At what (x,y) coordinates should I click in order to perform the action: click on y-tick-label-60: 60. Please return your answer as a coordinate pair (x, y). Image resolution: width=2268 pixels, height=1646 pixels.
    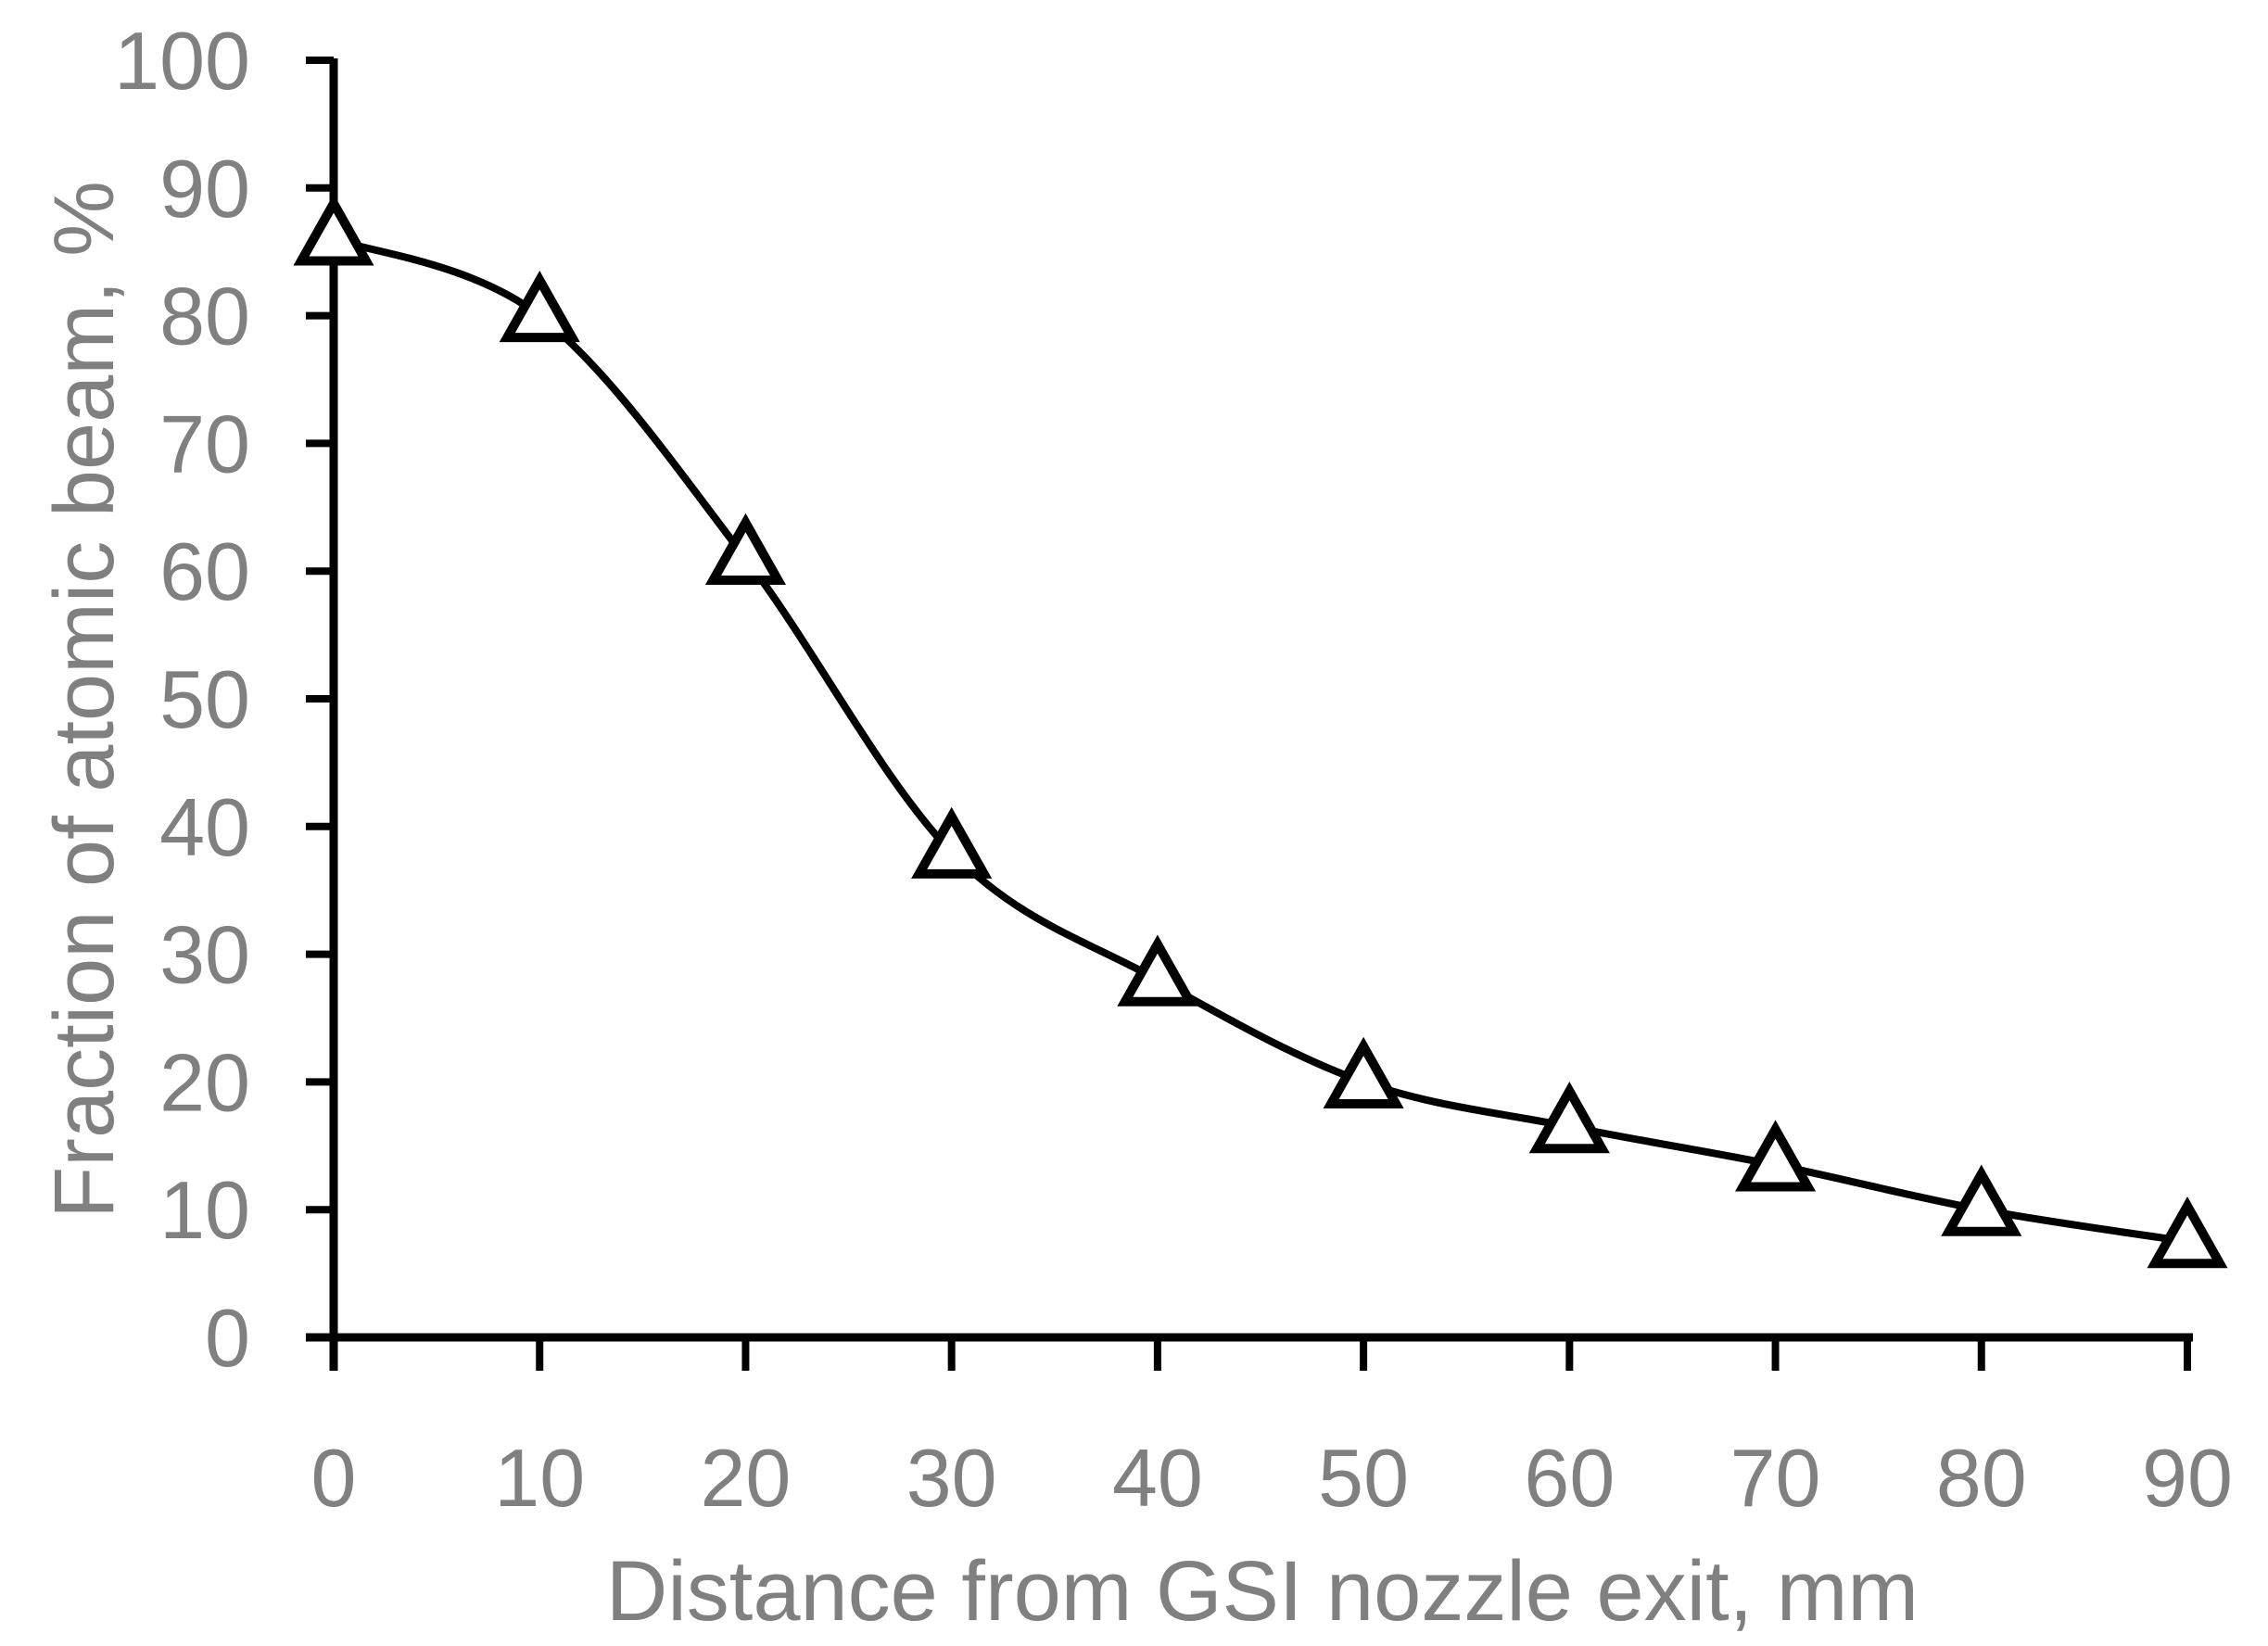
    Looking at the image, I should click on (204, 571).